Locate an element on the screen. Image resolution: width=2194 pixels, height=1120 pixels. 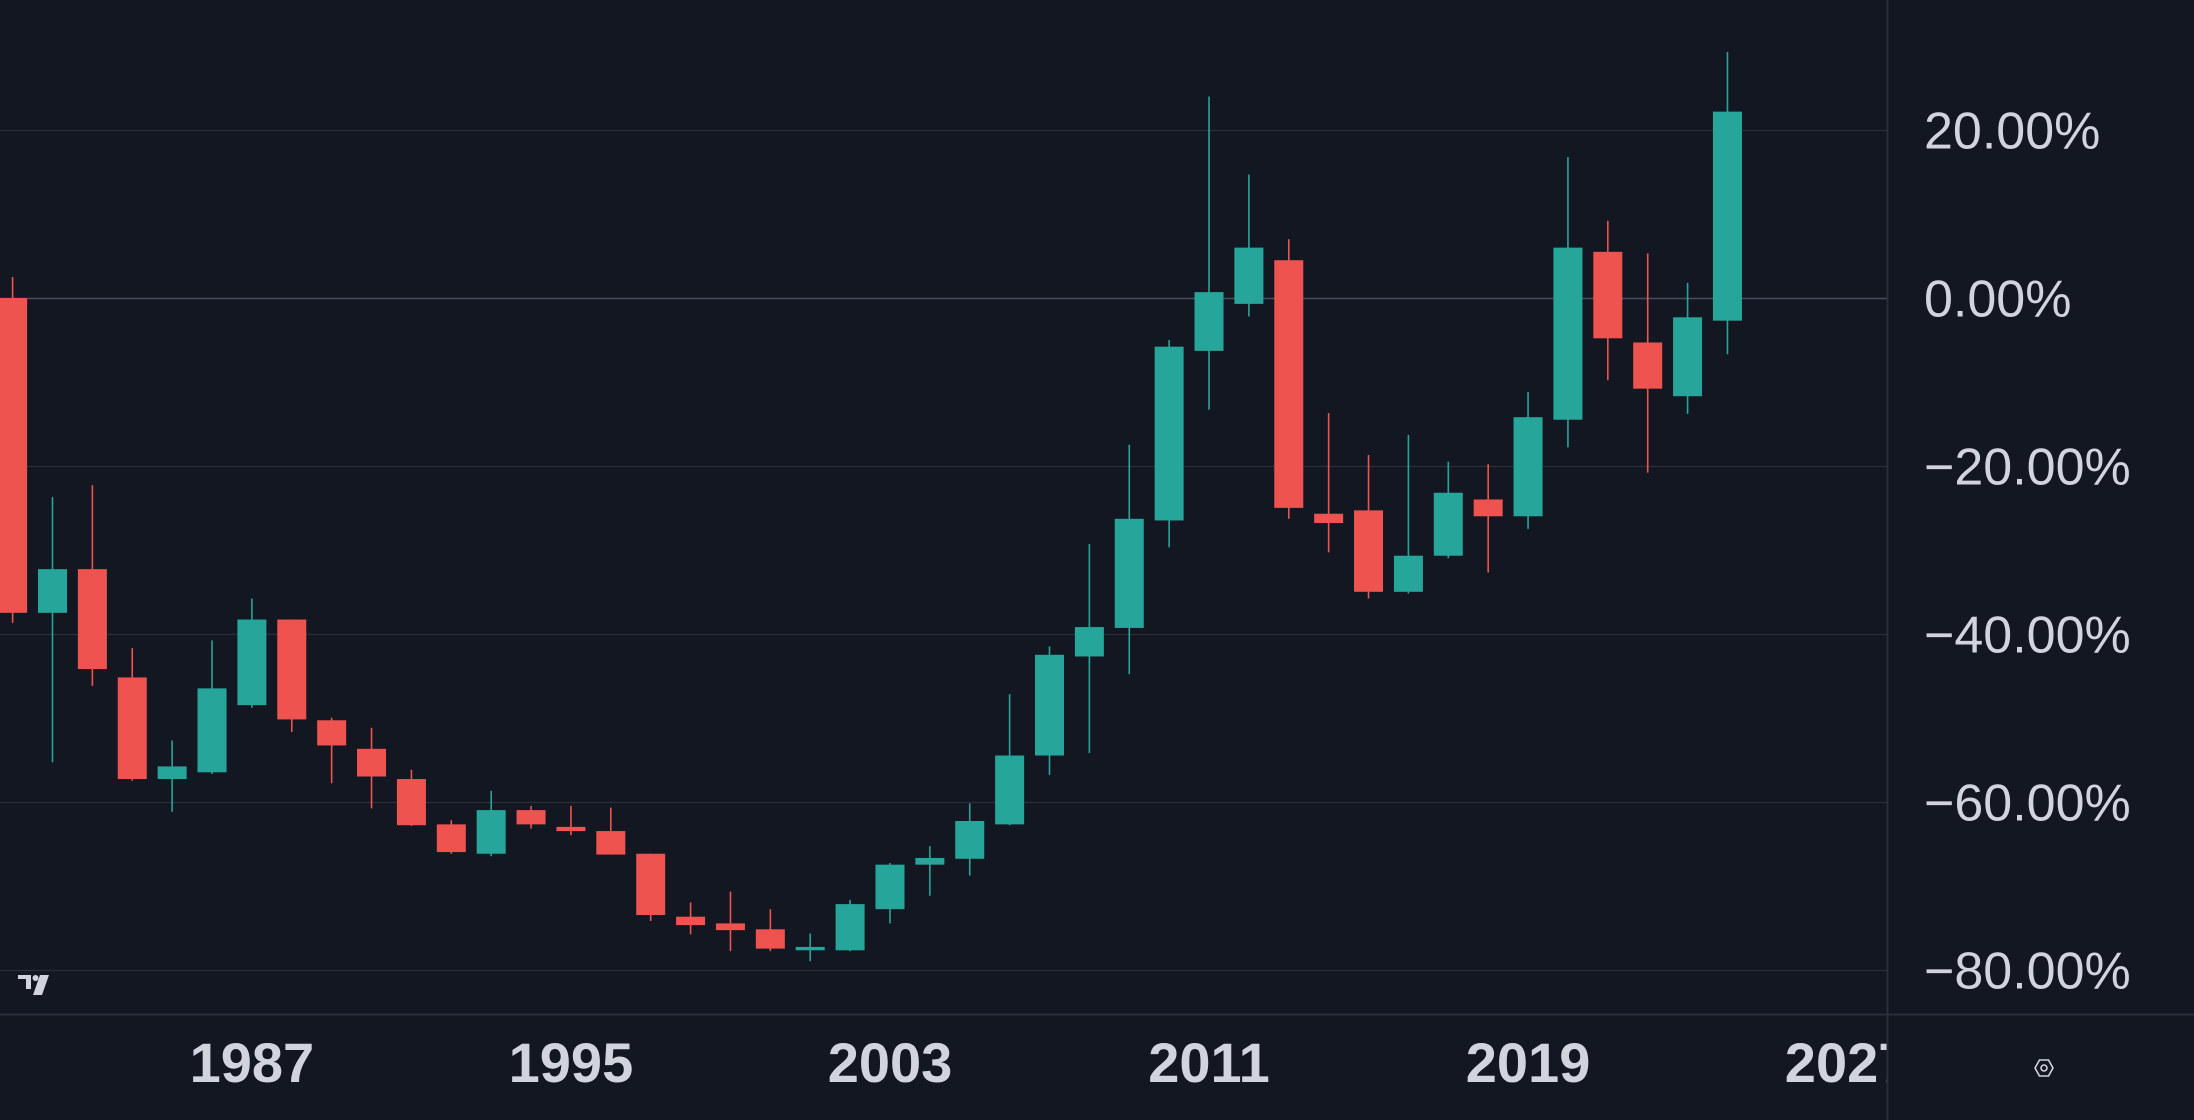
candle-2012 is located at coordinates (1249, 245).